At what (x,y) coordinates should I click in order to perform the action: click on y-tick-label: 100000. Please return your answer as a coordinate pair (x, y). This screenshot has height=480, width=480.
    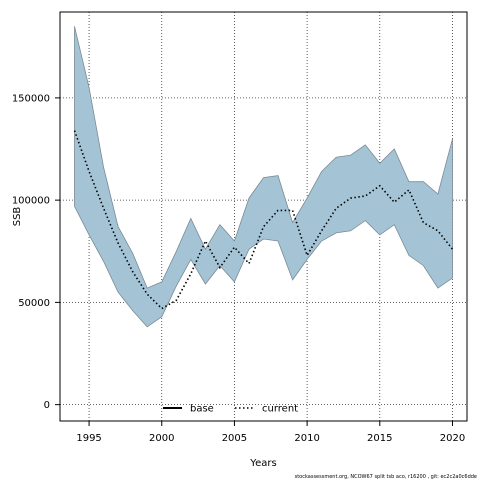
    Looking at the image, I should click on (31, 201).